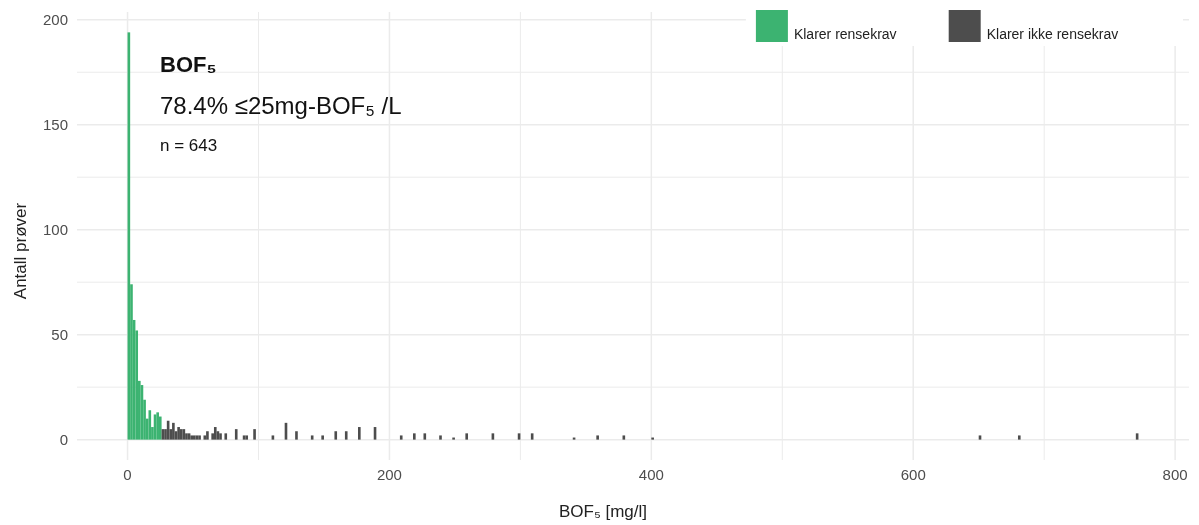 The image size is (1199, 525). I want to click on y-tick-label: 200, so click(55, 19).